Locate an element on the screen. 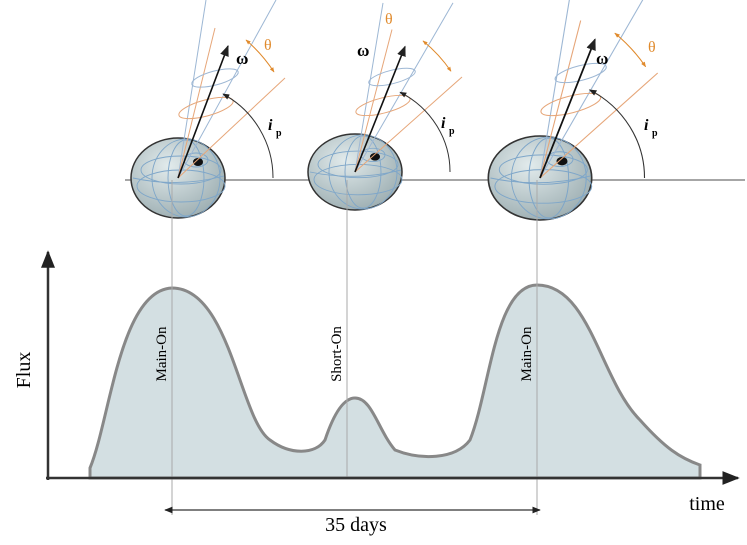 The height and width of the screenshot is (545, 747). y-axis-label: Flux is located at coordinates (24, 370).